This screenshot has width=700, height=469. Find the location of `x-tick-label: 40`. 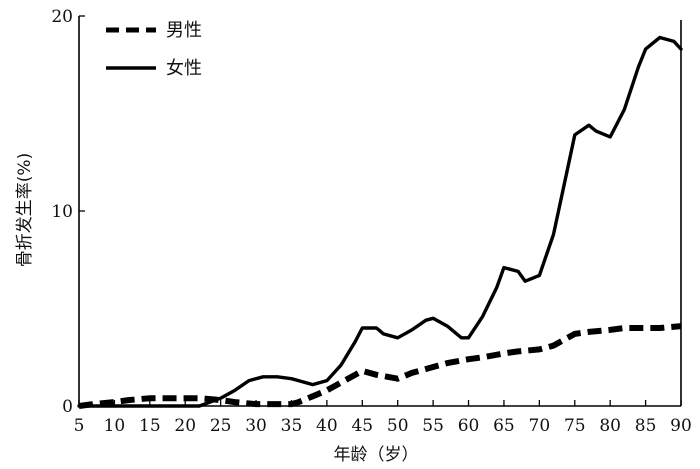

x-tick-label: 40 is located at coordinates (327, 426).